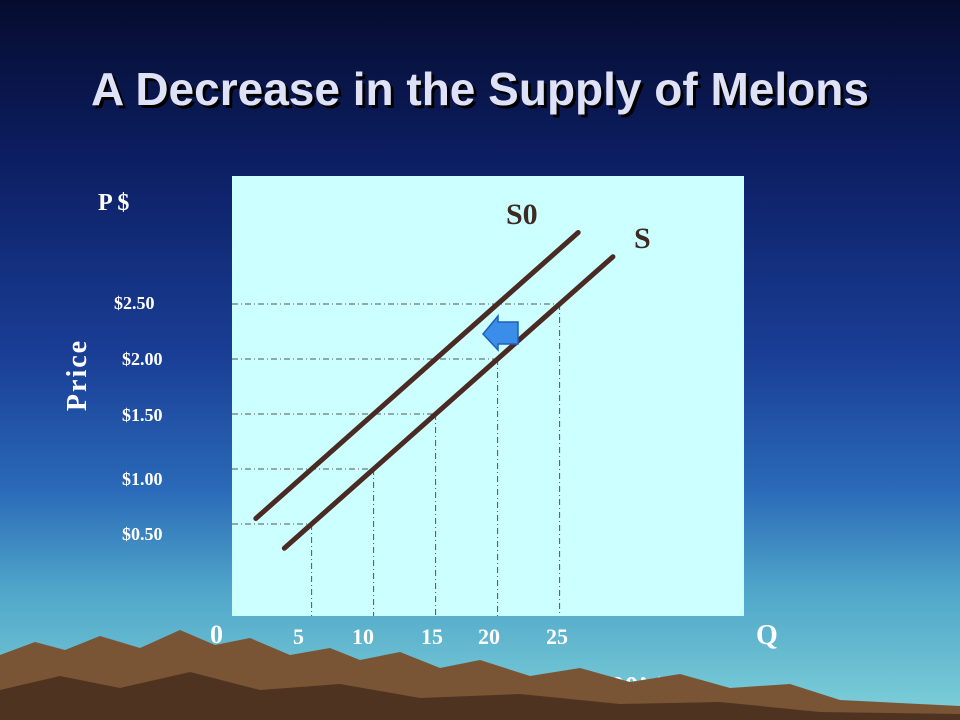 The image size is (960, 720). I want to click on y-tick-label: $2.00, so click(142, 359).